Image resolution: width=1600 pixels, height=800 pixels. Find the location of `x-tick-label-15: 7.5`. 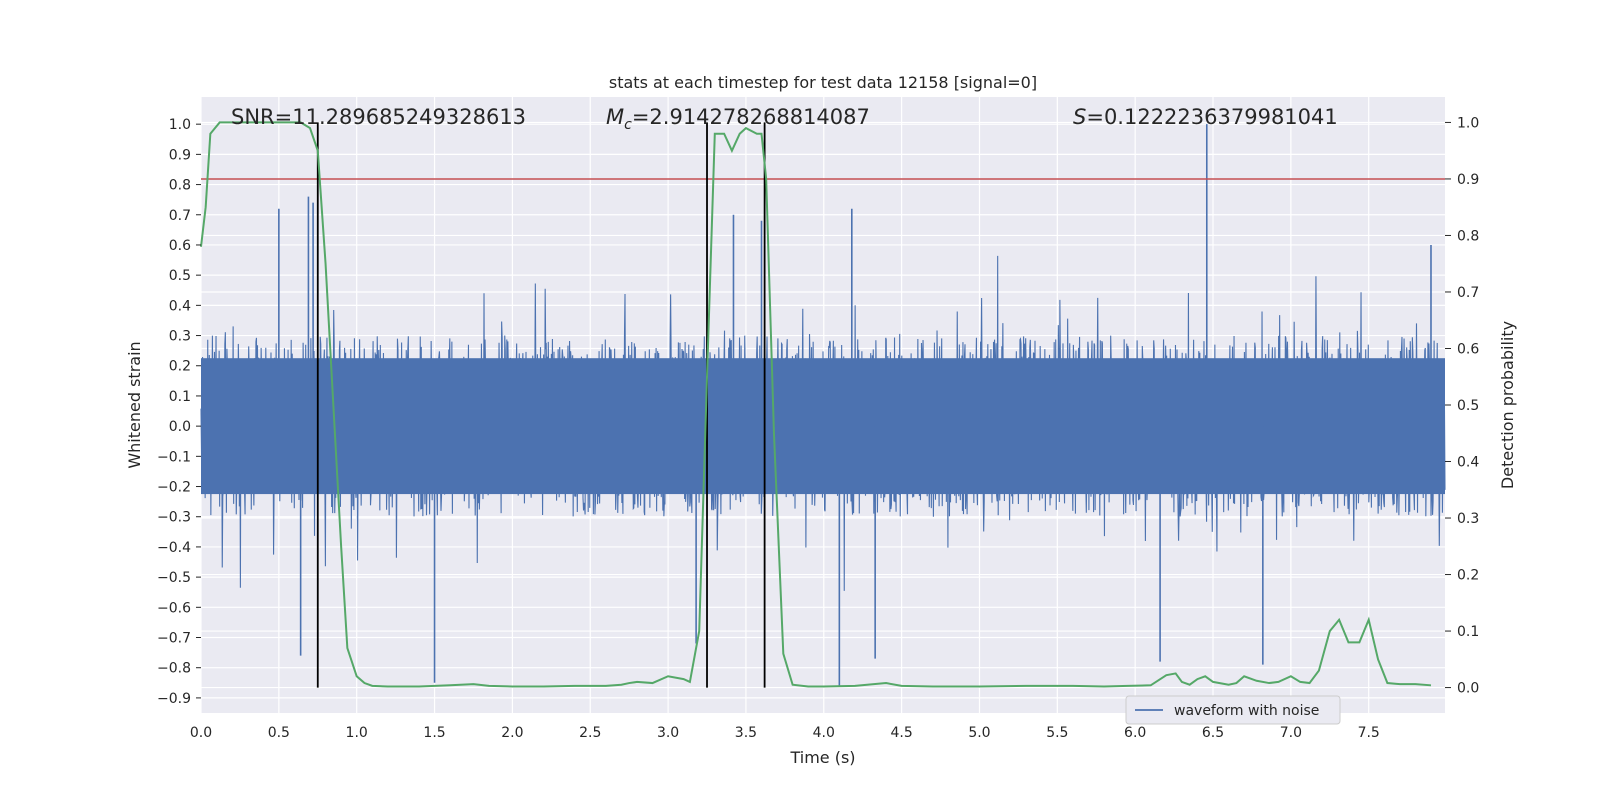

x-tick-label-15: 7.5 is located at coordinates (1369, 733).